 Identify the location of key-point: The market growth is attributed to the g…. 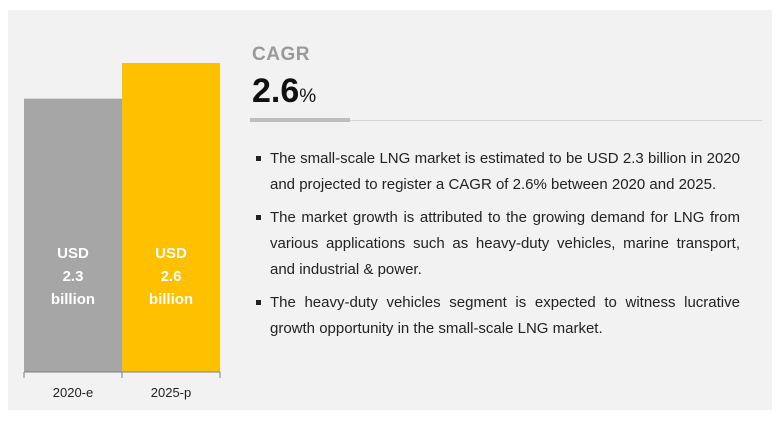
(498, 244).